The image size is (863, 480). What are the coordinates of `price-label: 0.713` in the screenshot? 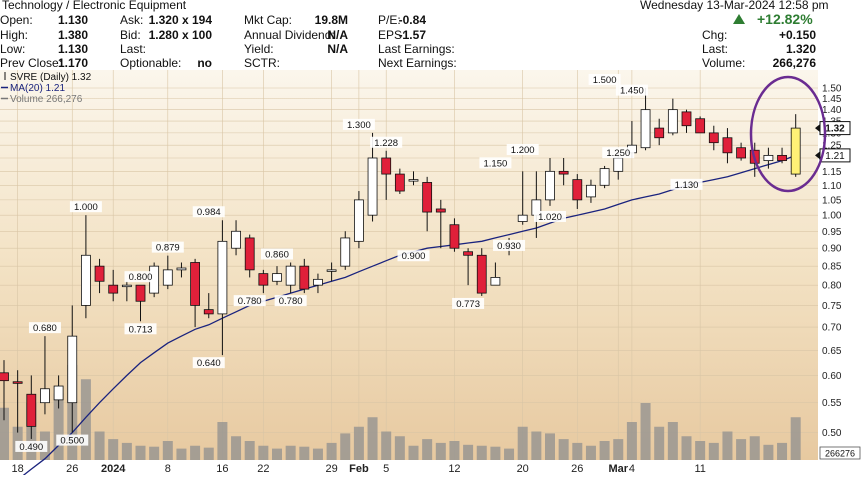 It's located at (141, 329).